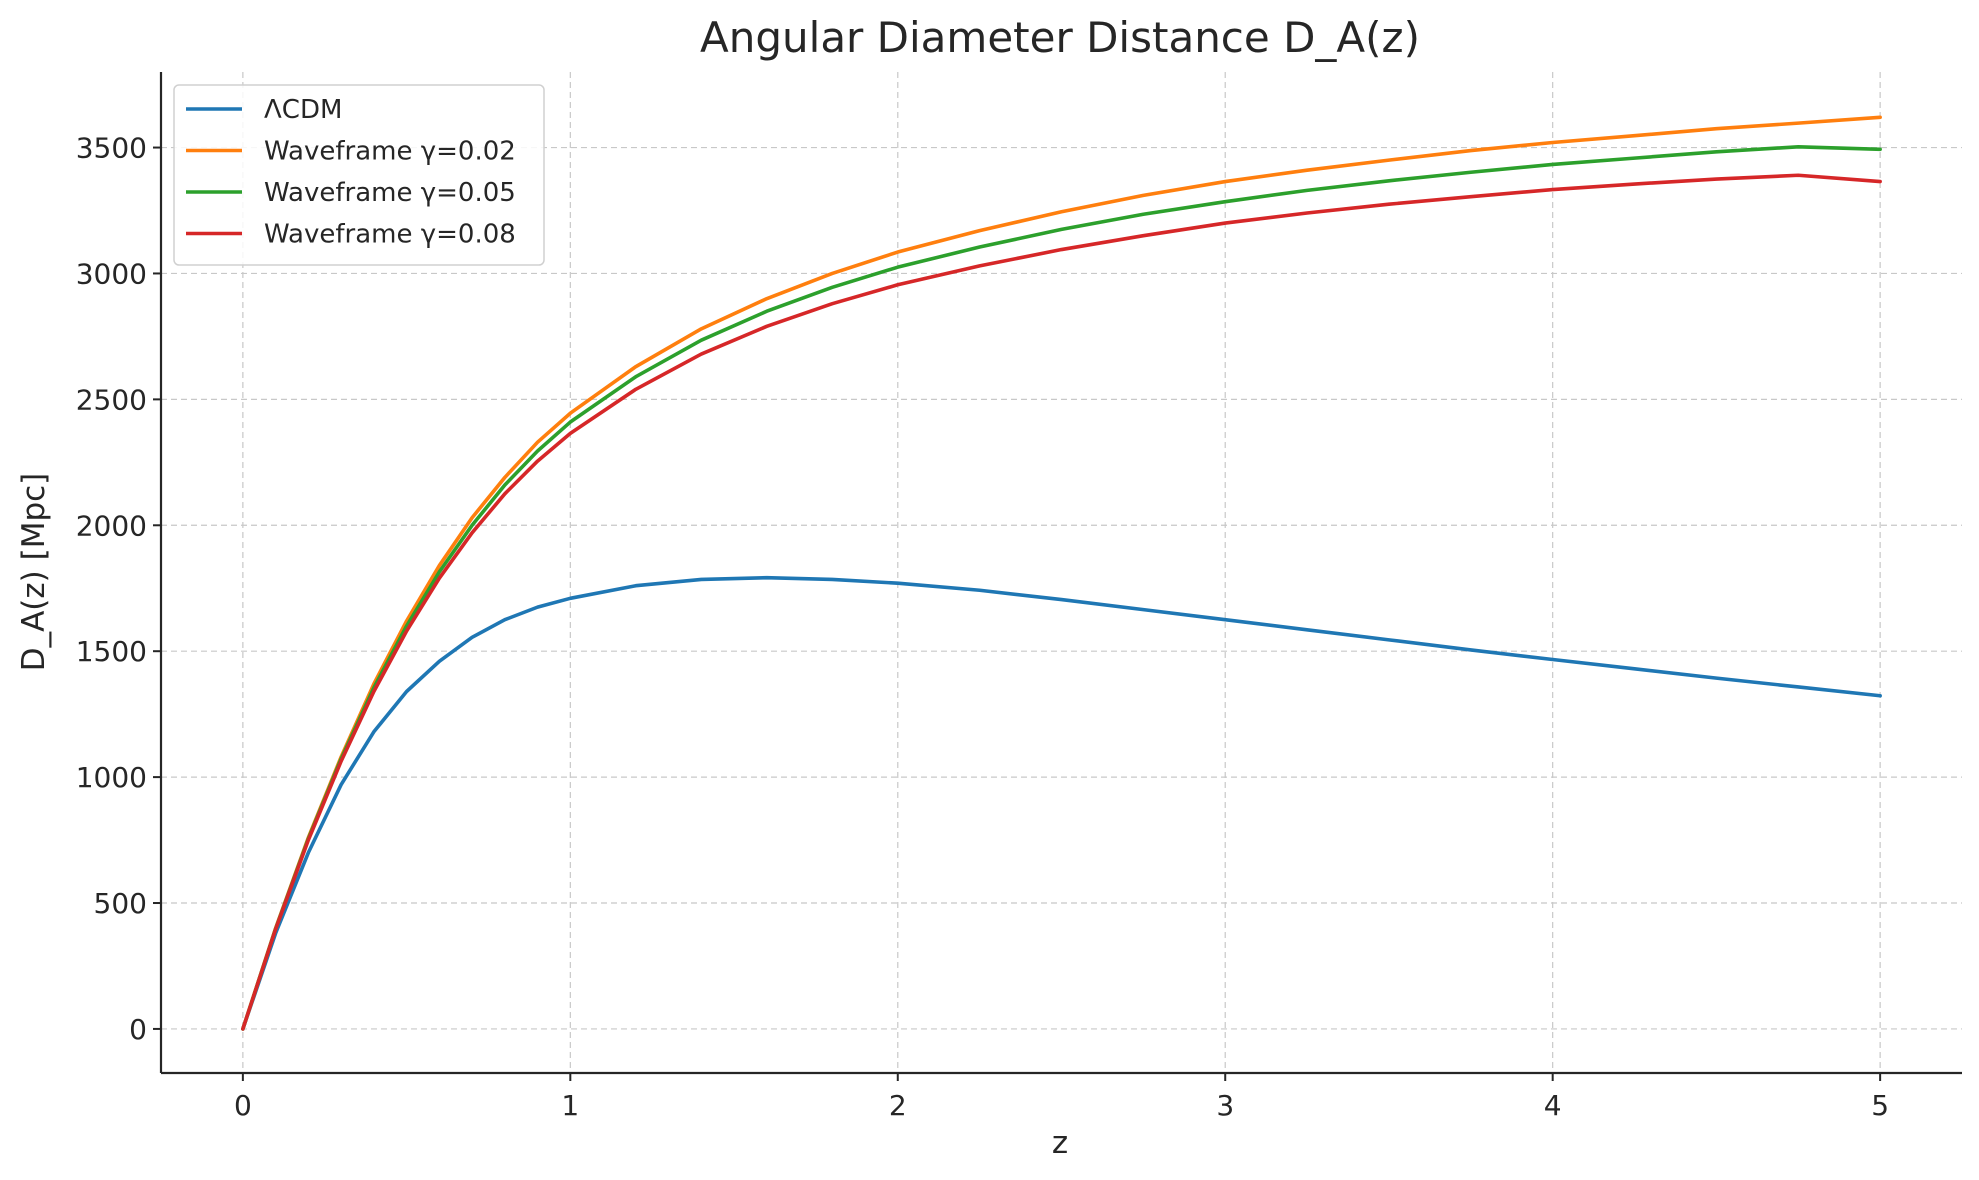  I want to click on legend-label: Waveframe γ=0.05, so click(390, 193).